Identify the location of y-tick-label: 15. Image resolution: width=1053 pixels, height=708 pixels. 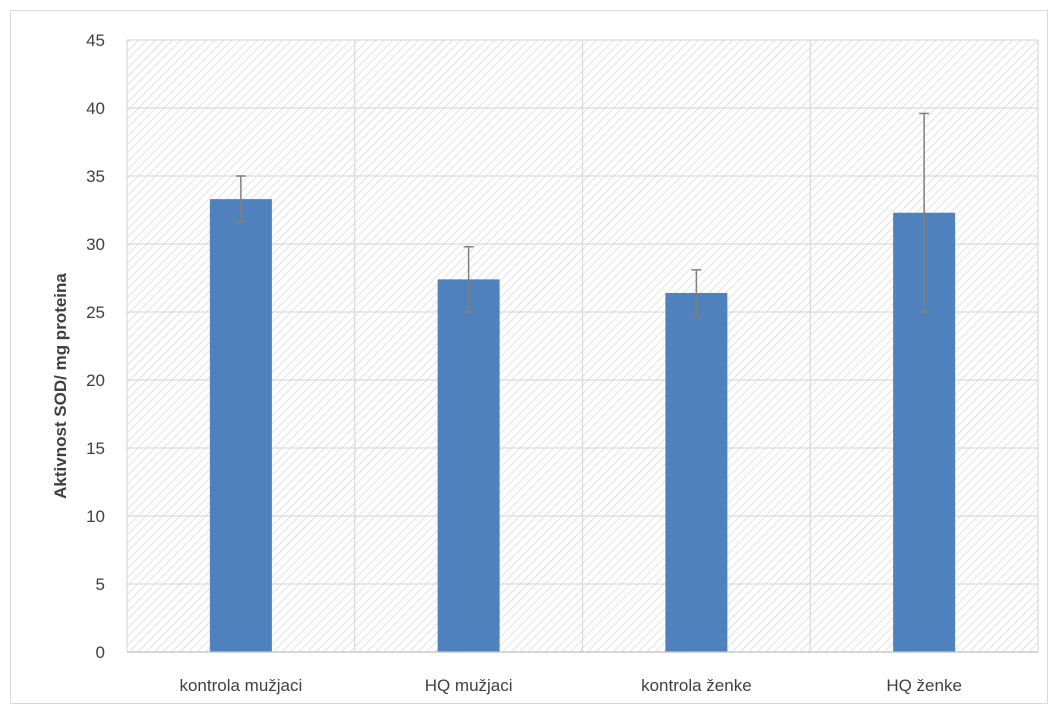
(95, 448).